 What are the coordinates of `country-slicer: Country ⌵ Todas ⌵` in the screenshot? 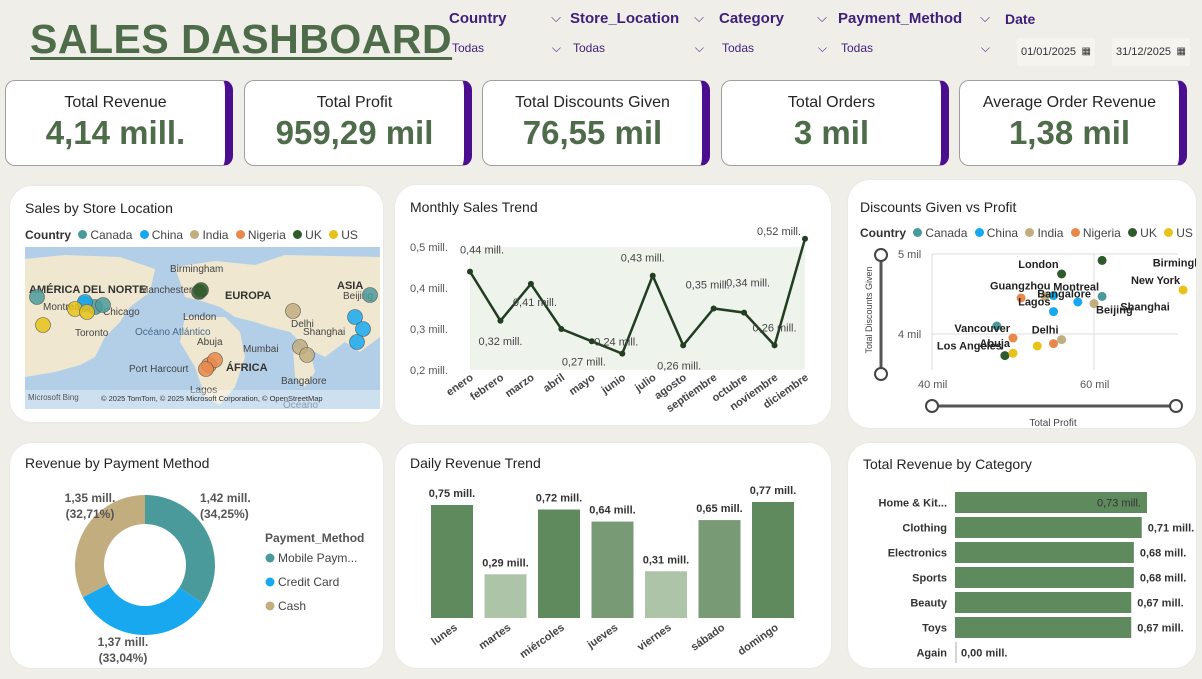 It's located at (505, 31).